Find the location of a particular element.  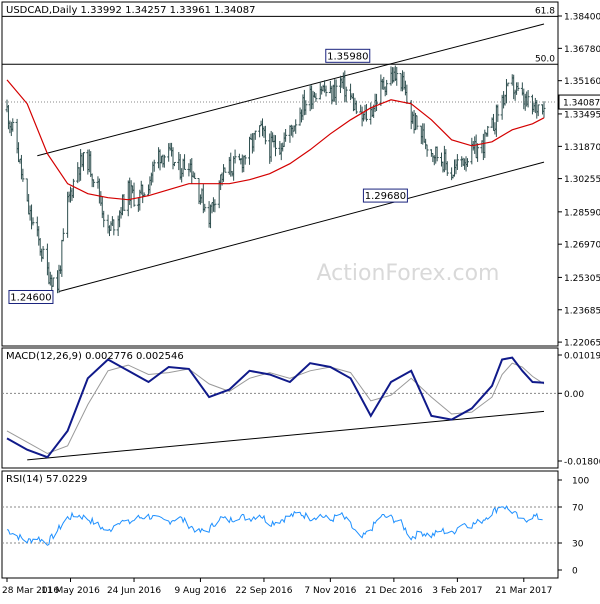

macd-trendline is located at coordinates (286, 435).